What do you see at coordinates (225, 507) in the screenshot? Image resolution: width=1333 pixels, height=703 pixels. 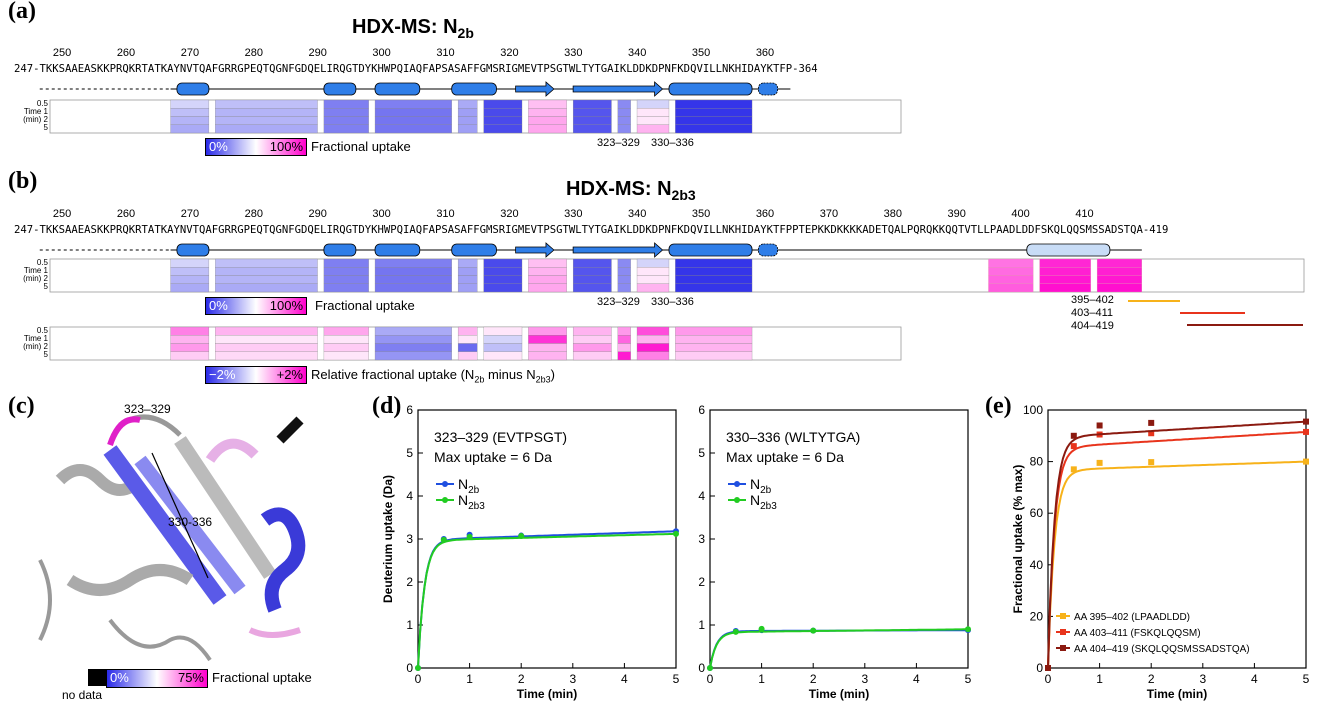 I see `strand-grey` at bounding box center [225, 507].